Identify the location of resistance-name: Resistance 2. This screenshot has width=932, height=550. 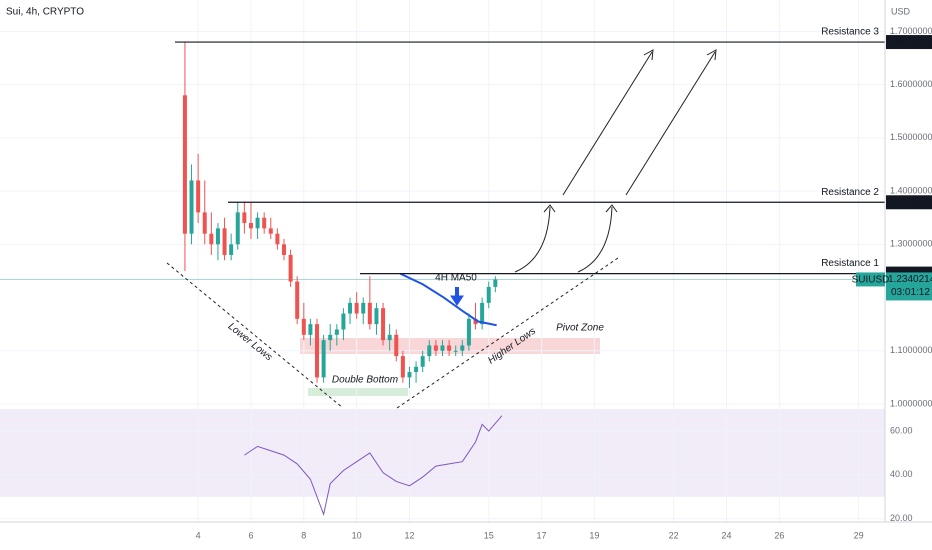
(850, 192).